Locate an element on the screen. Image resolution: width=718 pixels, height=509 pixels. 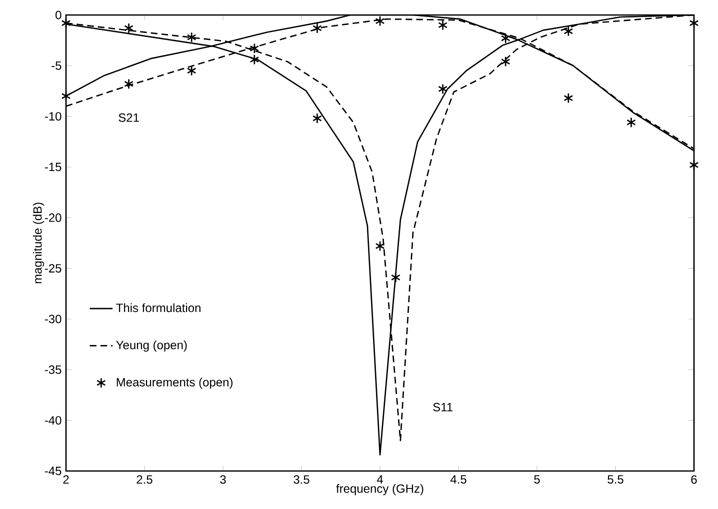
y-tick-label: -40 is located at coordinates (53, 420).